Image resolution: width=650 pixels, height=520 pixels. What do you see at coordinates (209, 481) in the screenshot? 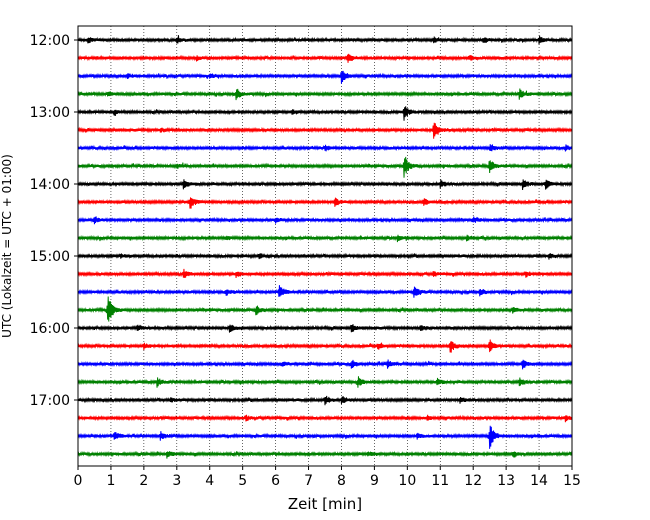
I see `x-tick-label: 4` at bounding box center [209, 481].